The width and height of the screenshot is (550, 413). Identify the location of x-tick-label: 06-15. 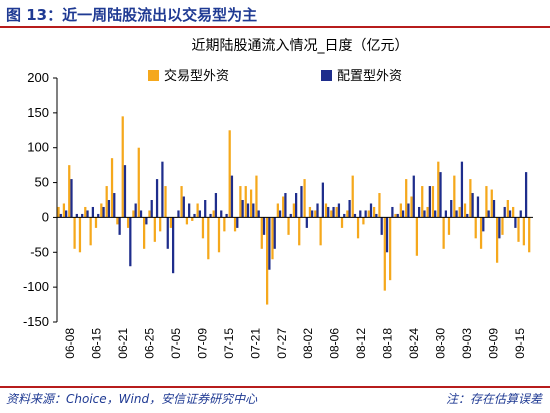
(97, 343).